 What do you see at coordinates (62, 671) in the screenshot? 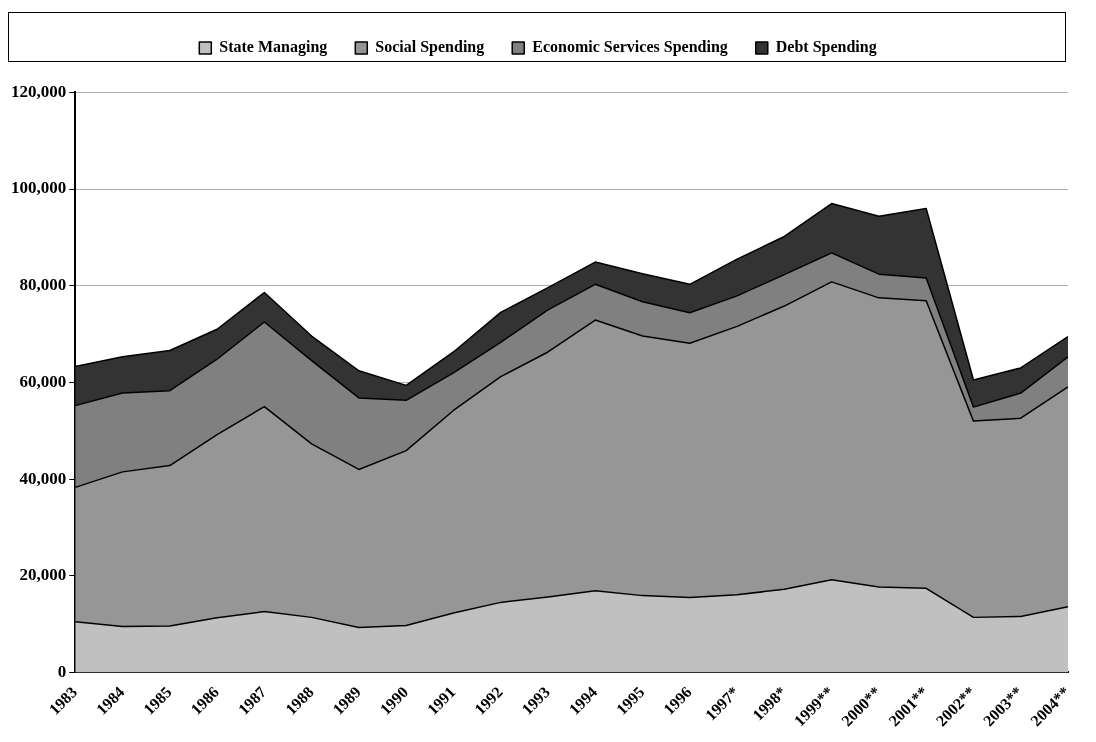
I see `y-tick-label: 0` at bounding box center [62, 671].